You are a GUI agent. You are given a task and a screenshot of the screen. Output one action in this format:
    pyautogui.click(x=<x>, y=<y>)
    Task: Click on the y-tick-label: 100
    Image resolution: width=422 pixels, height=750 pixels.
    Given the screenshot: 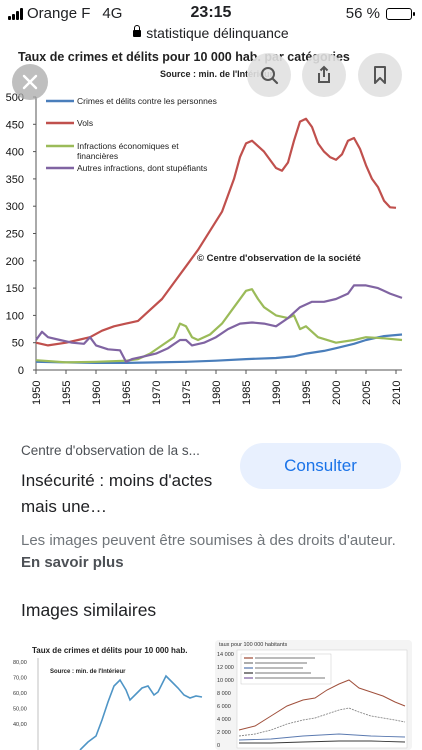 What is the action you would take?
    pyautogui.click(x=15, y=316)
    